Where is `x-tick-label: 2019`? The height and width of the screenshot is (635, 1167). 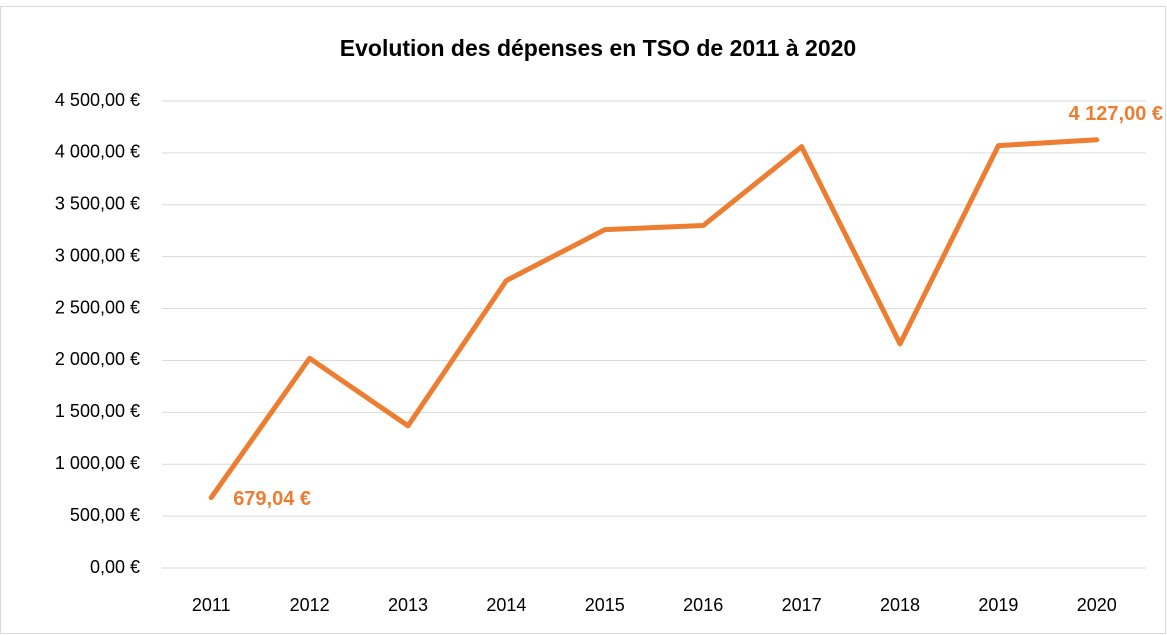 x-tick-label: 2019 is located at coordinates (998, 605).